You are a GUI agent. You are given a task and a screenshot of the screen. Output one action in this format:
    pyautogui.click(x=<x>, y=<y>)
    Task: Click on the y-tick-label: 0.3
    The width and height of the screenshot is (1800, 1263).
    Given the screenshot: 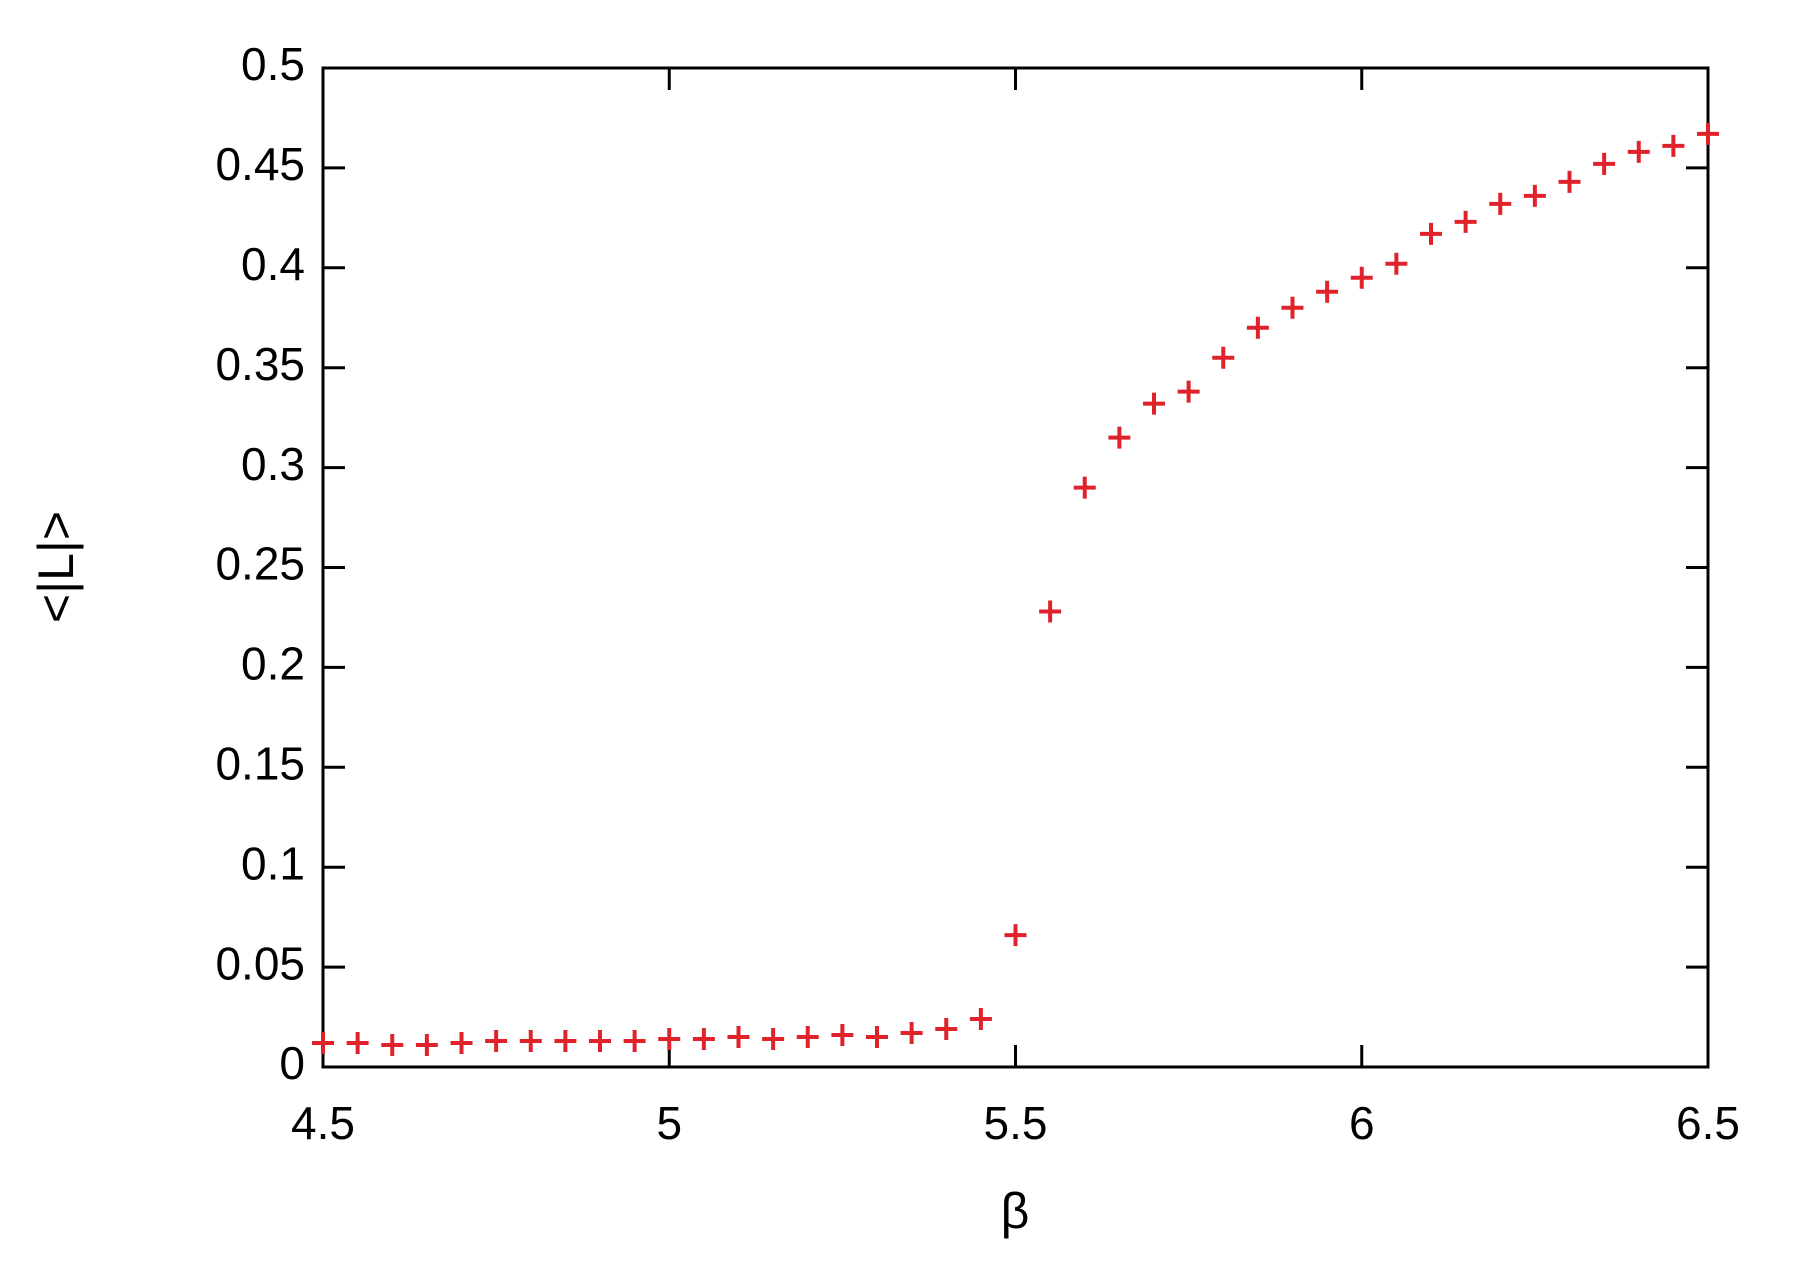 What is the action you would take?
    pyautogui.click(x=273, y=464)
    